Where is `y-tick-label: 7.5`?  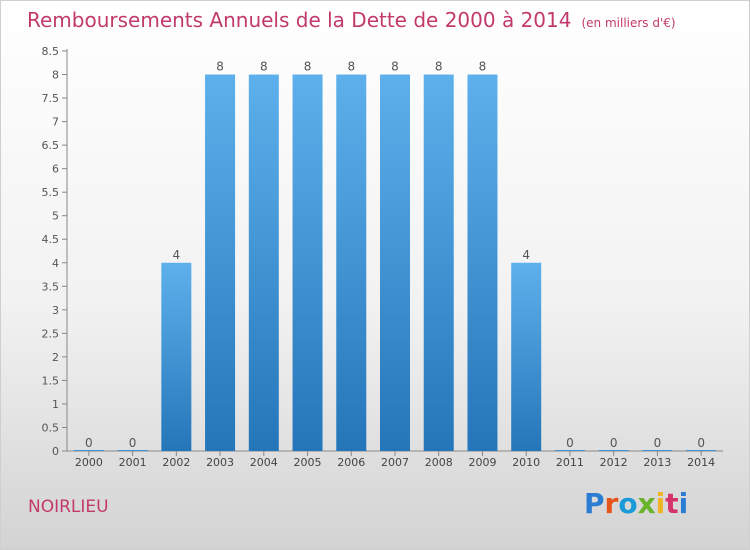
y-tick-label: 7.5 is located at coordinates (51, 98).